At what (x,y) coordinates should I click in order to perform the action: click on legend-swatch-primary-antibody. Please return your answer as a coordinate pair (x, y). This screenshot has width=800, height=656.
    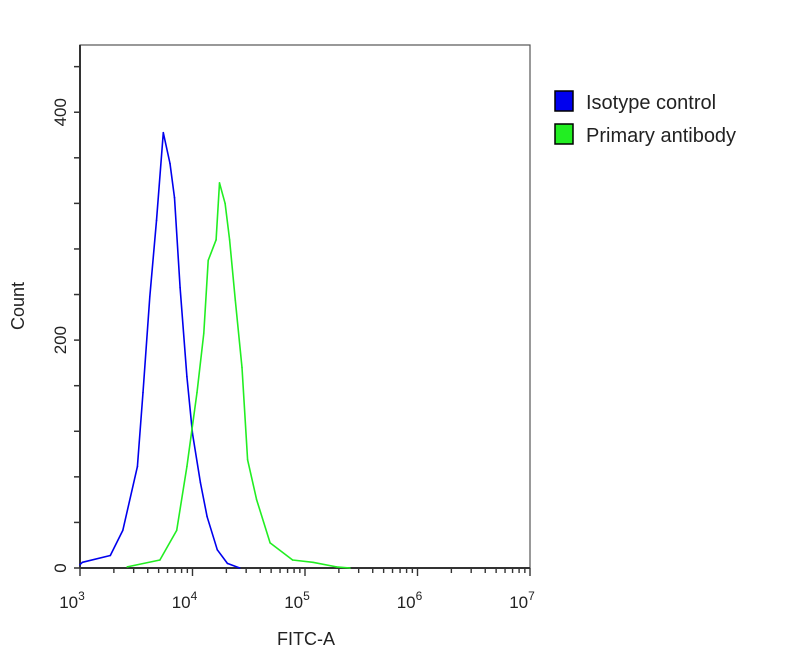
    Looking at the image, I should click on (564, 134).